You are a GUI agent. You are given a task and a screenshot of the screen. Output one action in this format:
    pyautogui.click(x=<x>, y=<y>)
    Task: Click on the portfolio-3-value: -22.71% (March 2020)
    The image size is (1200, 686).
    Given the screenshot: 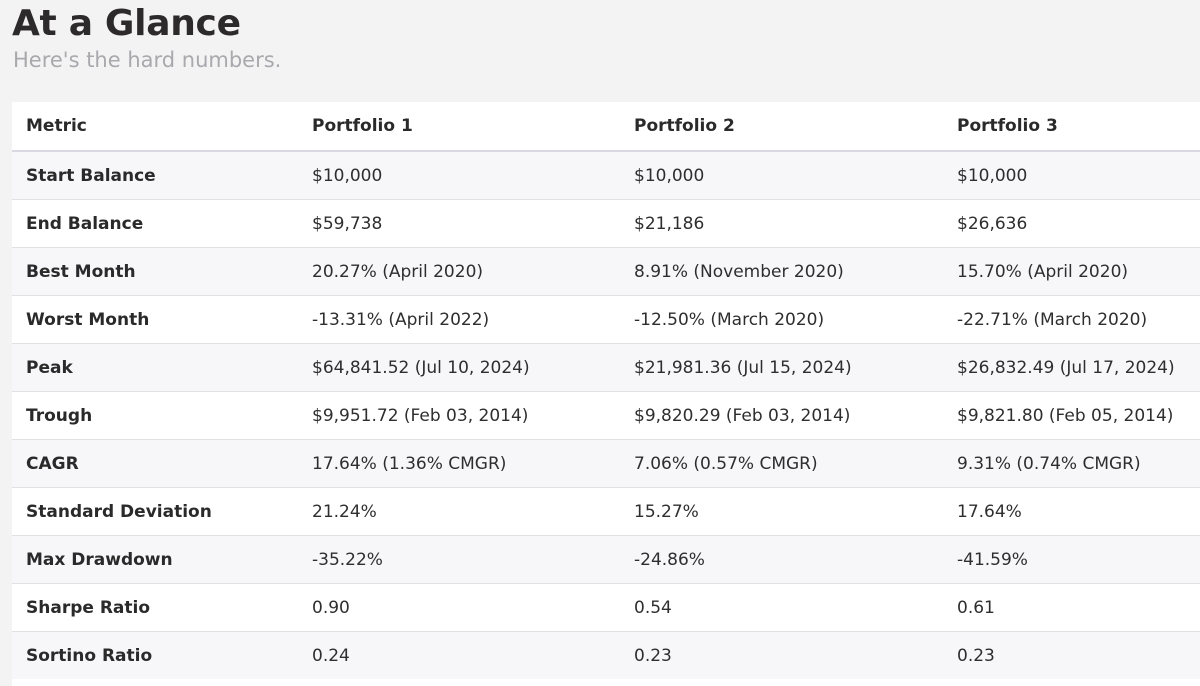 What is the action you would take?
    pyautogui.click(x=1071, y=319)
    